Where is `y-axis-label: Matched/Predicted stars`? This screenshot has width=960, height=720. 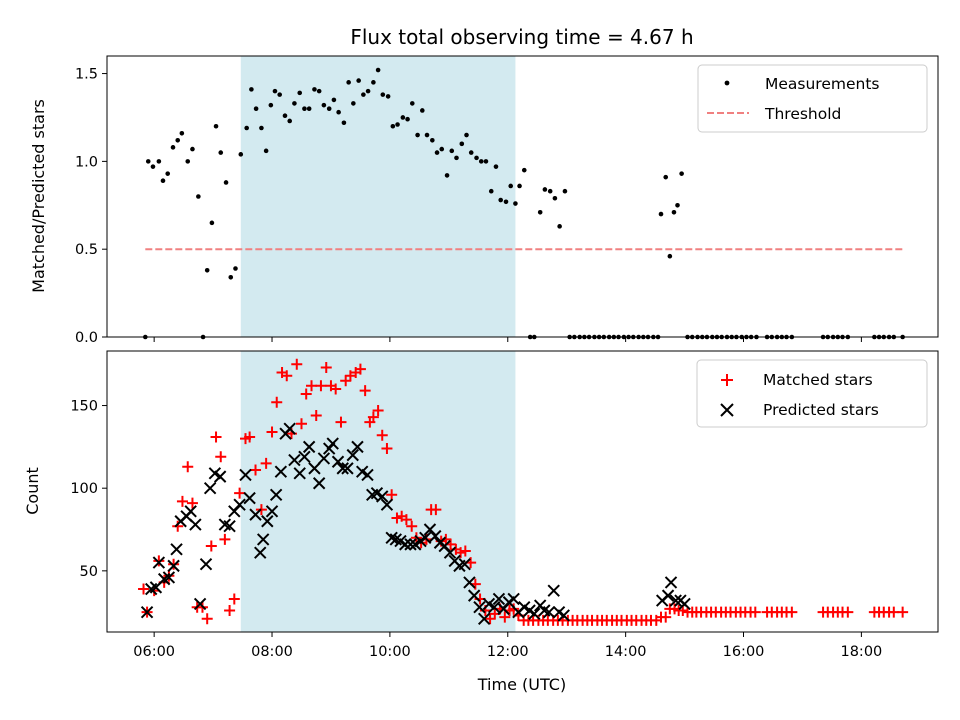 y-axis-label: Matched/Predicted stars is located at coordinates (38, 196).